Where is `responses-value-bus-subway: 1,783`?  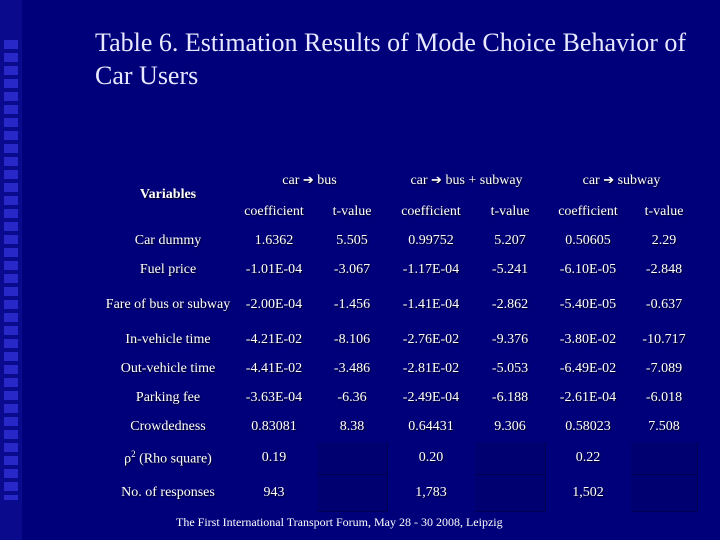 responses-value-bus-subway: 1,783 is located at coordinates (431, 493).